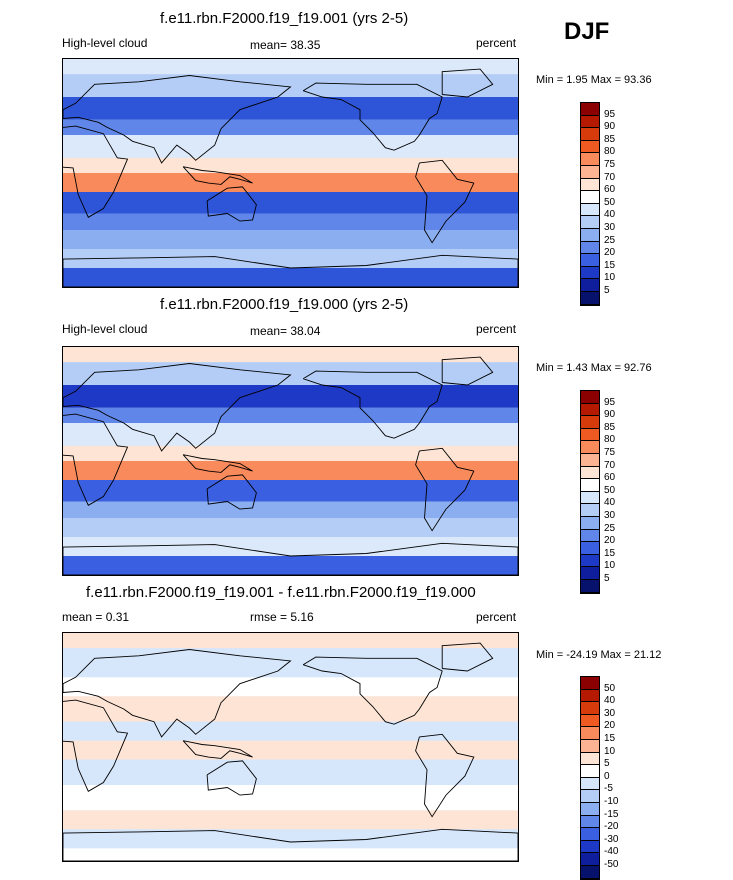 Image resolution: width=733 pixels, height=880 pixels. Describe the element at coordinates (496, 329) in the screenshot. I see `panel-2-units-label: percent` at that location.